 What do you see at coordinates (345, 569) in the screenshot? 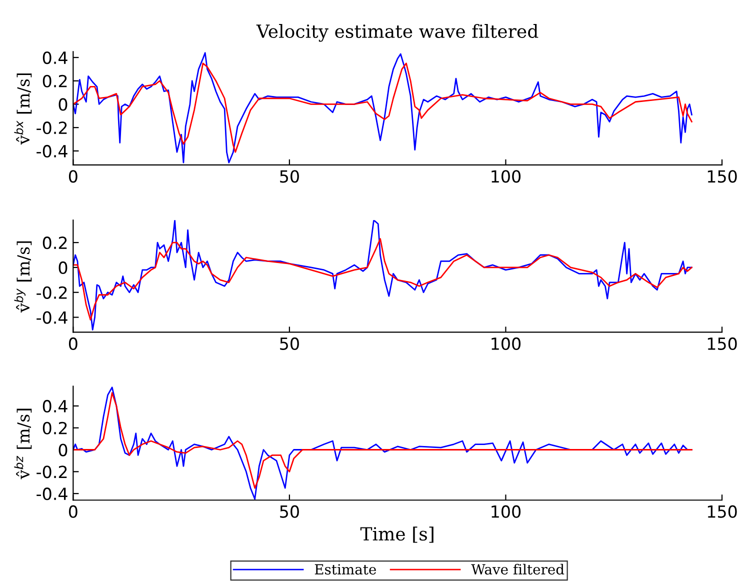
I see `legend-label: Estimate` at bounding box center [345, 569].